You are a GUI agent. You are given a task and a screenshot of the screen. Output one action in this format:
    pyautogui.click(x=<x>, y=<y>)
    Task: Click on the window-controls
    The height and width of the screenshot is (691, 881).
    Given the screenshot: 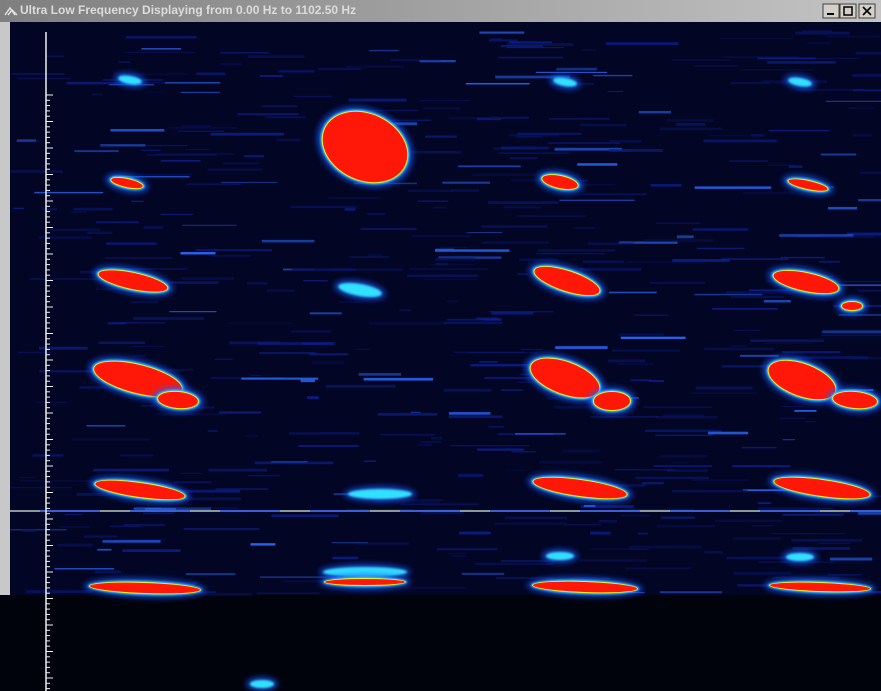 What is the action you would take?
    pyautogui.click(x=849, y=11)
    